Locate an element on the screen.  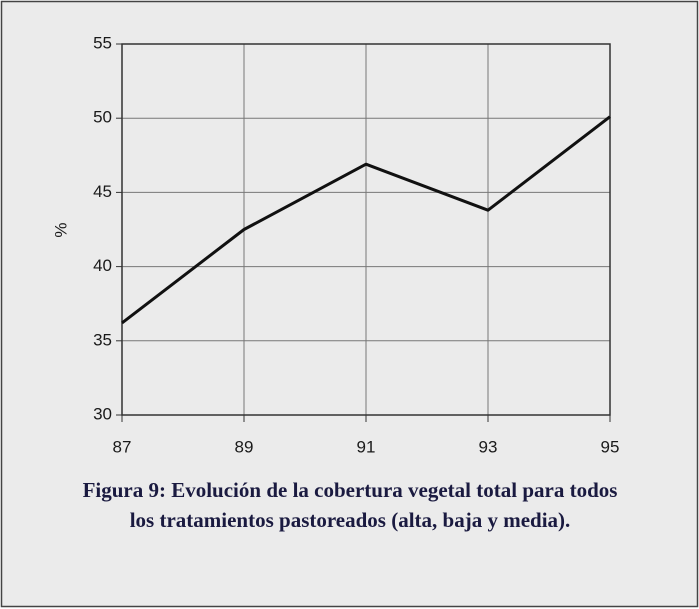
y-tick-label: 55 is located at coordinates (102, 42).